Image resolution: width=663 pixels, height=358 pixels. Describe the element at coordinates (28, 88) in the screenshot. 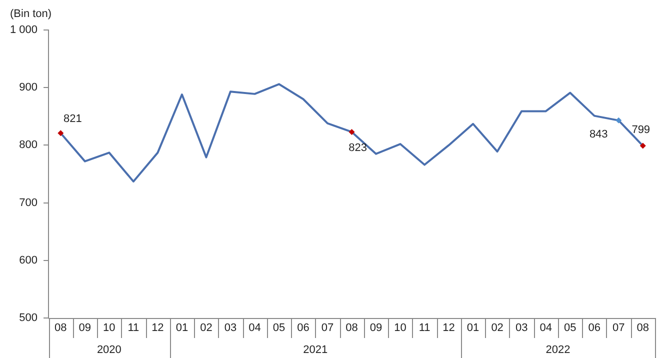

I see `y-tick-label: 900` at that location.